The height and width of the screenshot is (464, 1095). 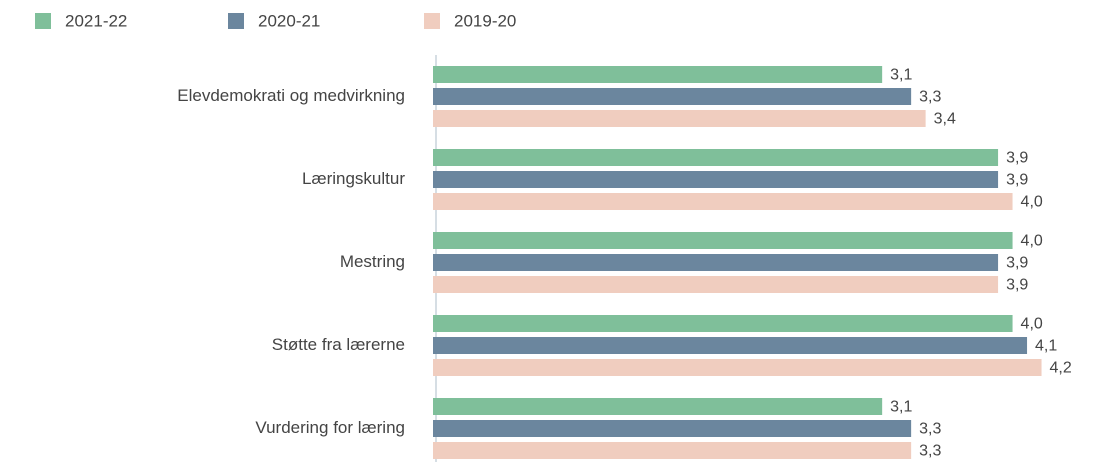 What do you see at coordinates (353, 178) in the screenshot?
I see `category-label: Læringskultur` at bounding box center [353, 178].